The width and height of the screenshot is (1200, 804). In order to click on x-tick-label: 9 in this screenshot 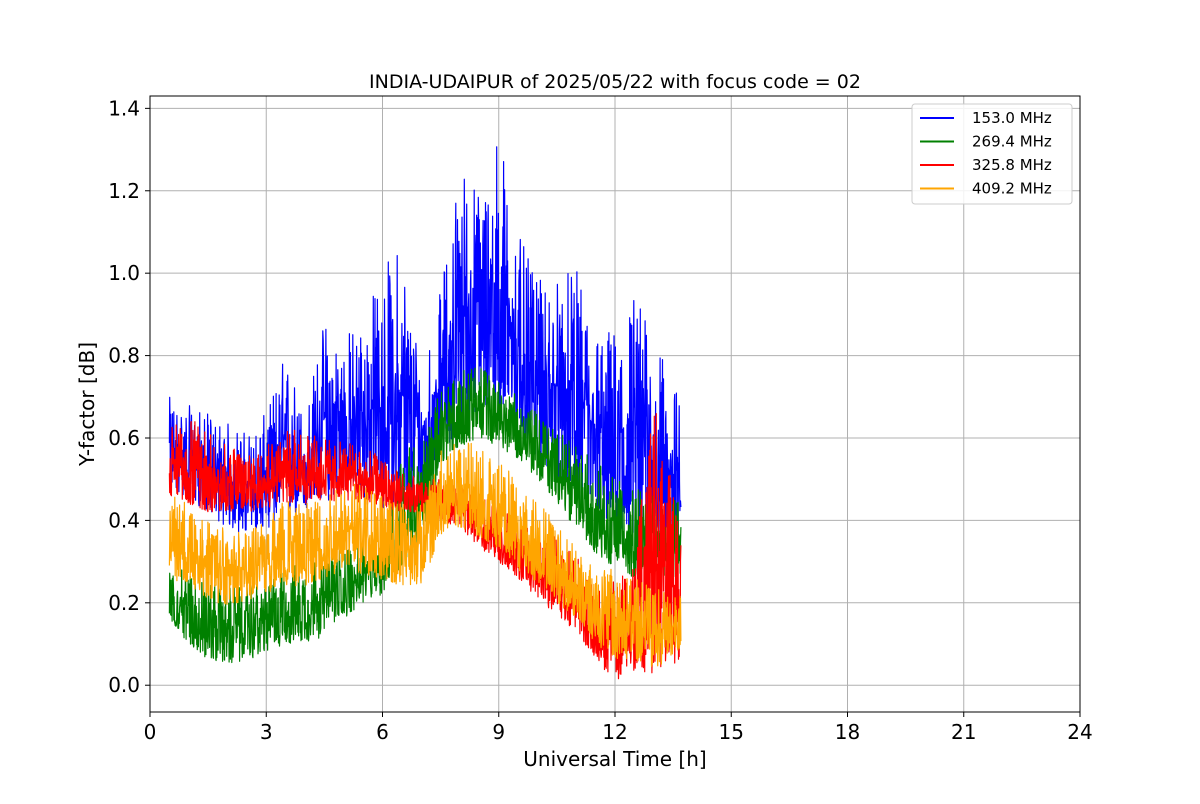, I will do `click(498, 732)`.